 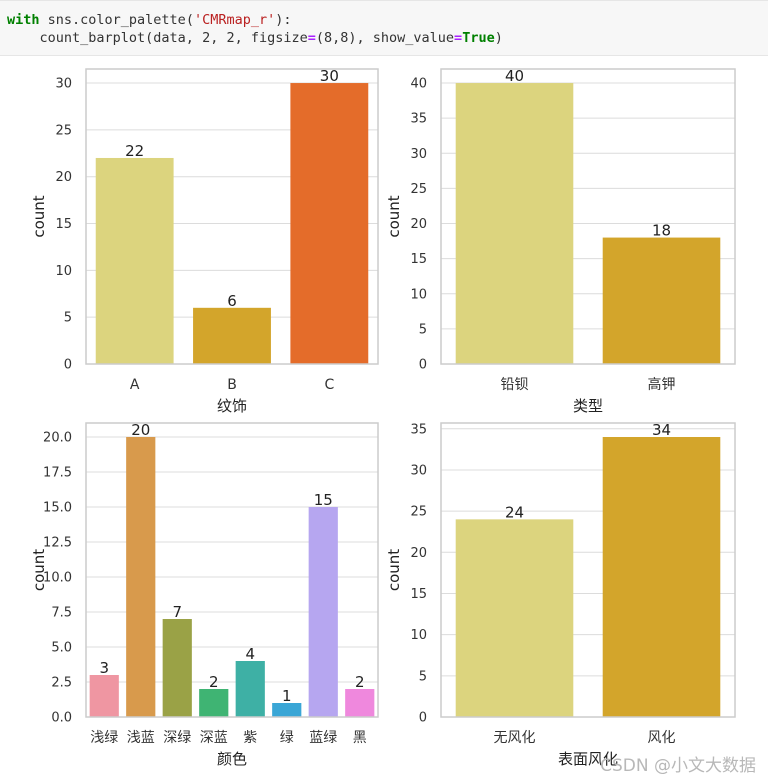 What do you see at coordinates (214, 682) in the screenshot?
I see `bar-value-label: 2` at bounding box center [214, 682].